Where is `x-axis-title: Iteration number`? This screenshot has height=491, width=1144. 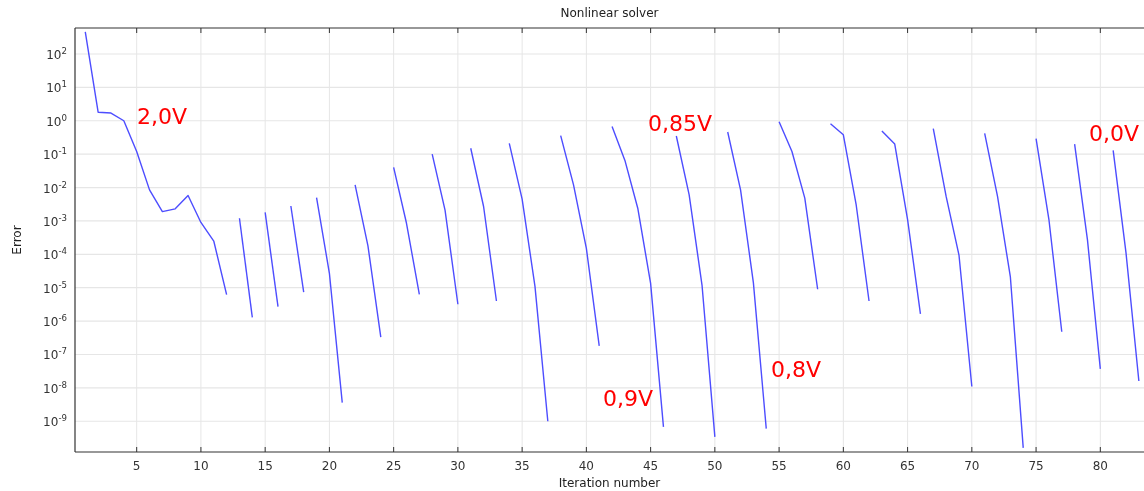
x-axis-title: Iteration number is located at coordinates (609, 483).